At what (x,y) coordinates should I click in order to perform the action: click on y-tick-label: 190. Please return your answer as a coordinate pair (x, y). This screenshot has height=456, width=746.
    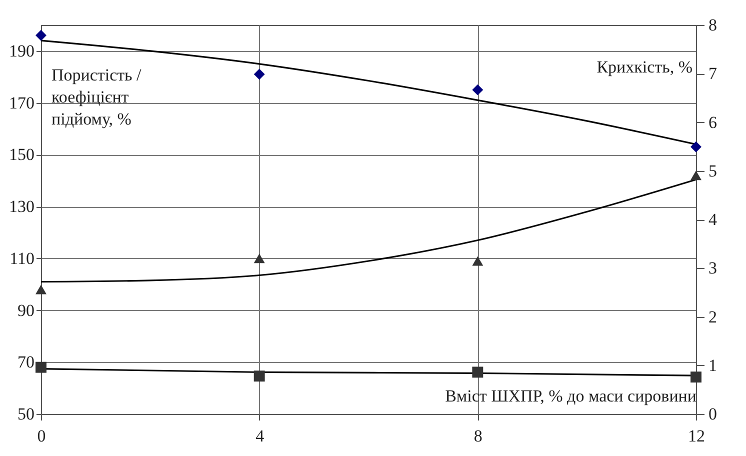
    Looking at the image, I should click on (21, 50).